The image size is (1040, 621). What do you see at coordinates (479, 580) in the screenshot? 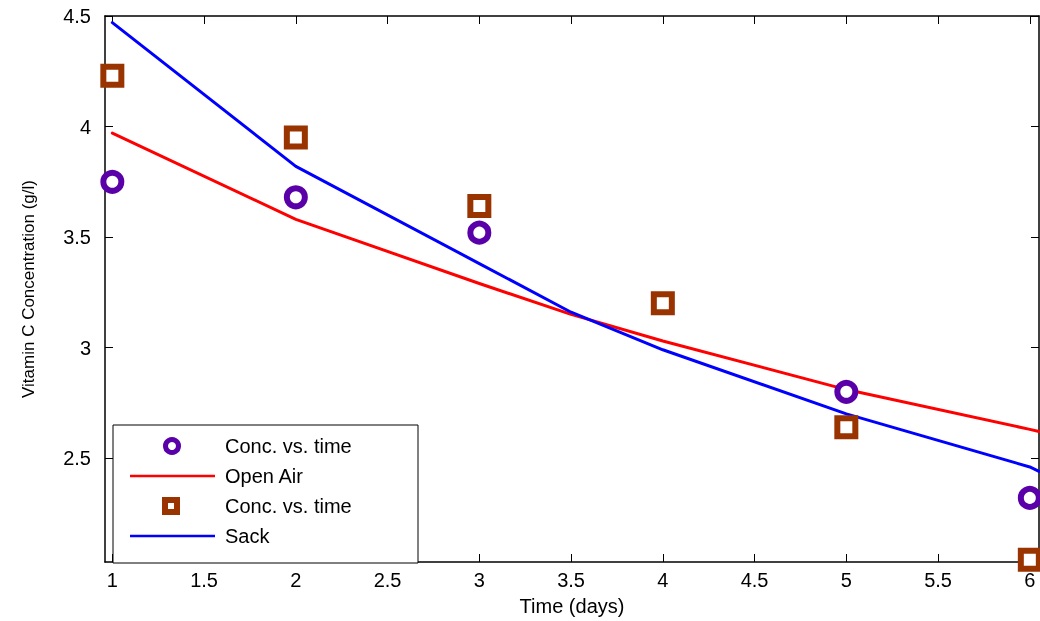
I see `x-tick-label: 3` at bounding box center [479, 580].